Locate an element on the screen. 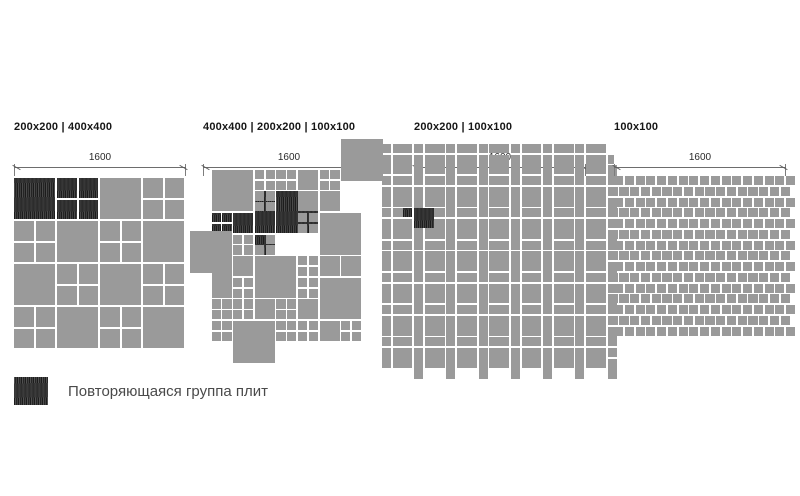 This screenshot has width=800, height=496. dimension-label: 1600 is located at coordinates (700, 158).